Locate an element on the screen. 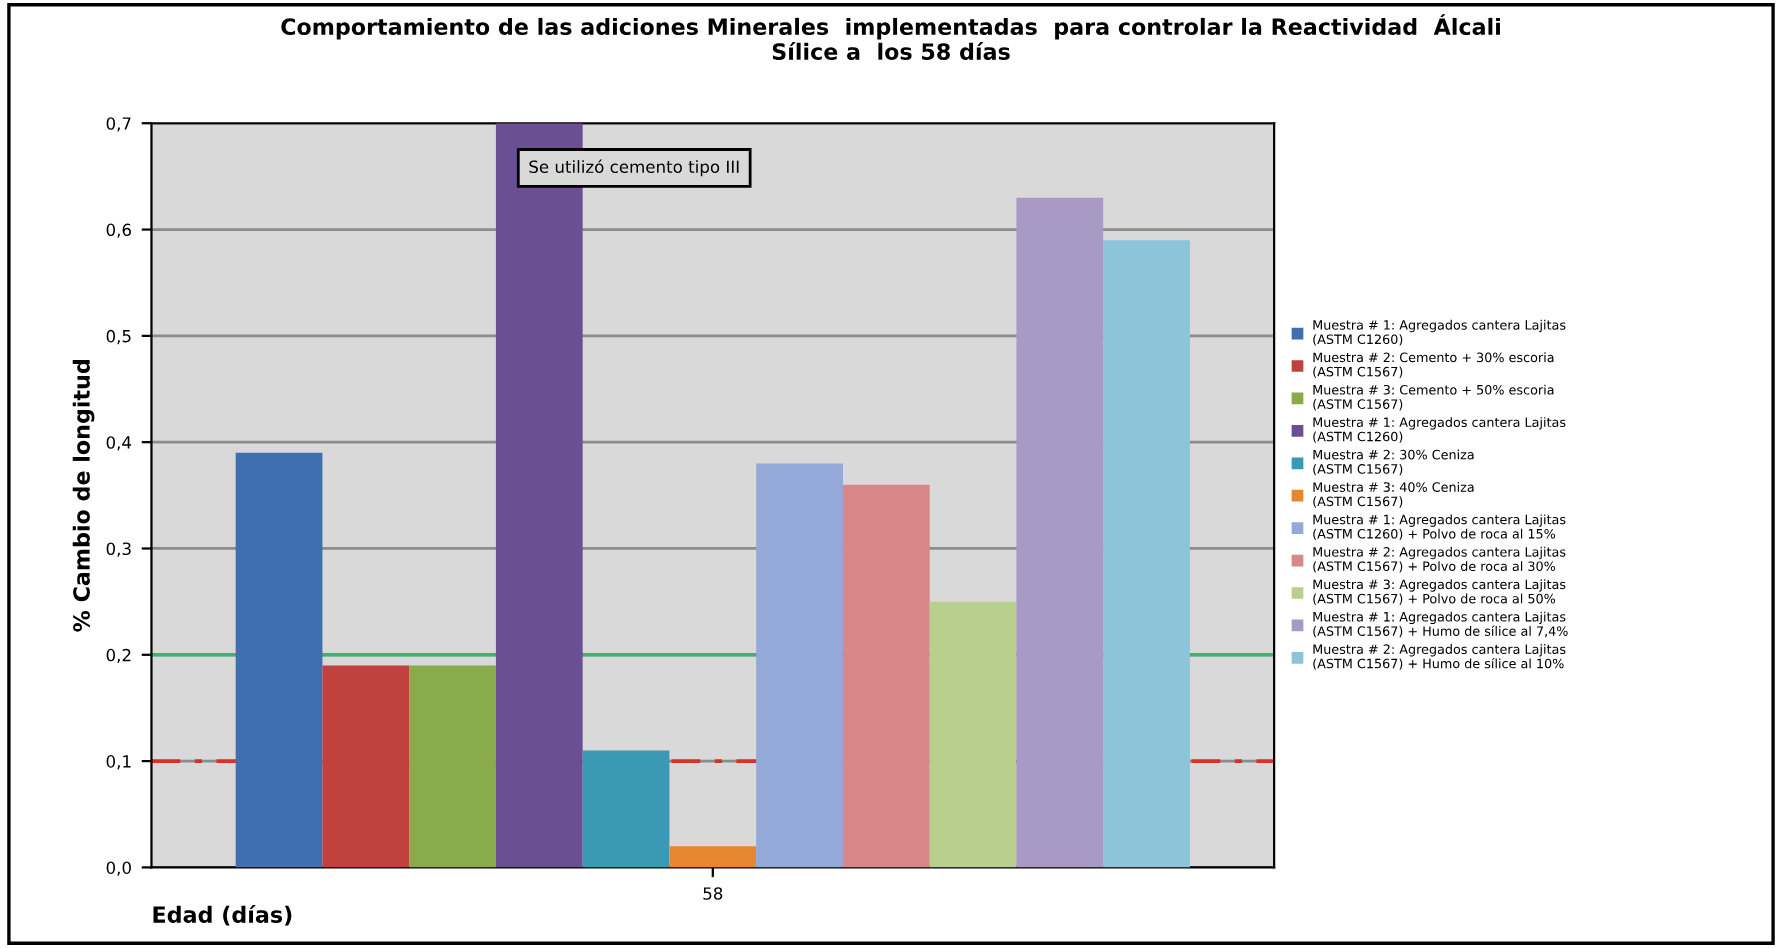  y-tick-label: 0,4 is located at coordinates (119, 443).